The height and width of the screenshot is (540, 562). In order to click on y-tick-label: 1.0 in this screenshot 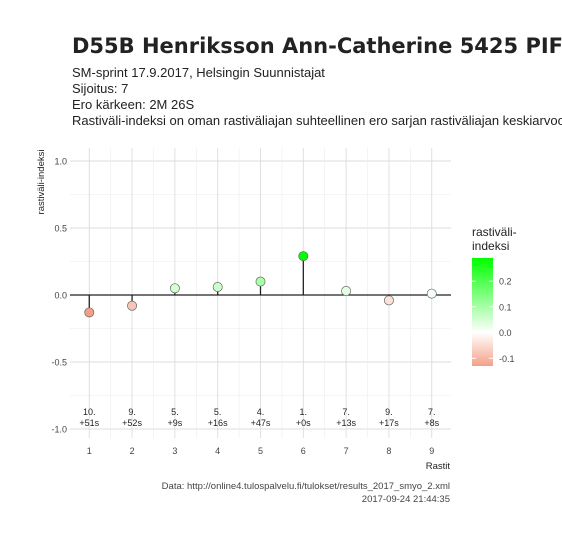, I will do `click(60, 162)`.